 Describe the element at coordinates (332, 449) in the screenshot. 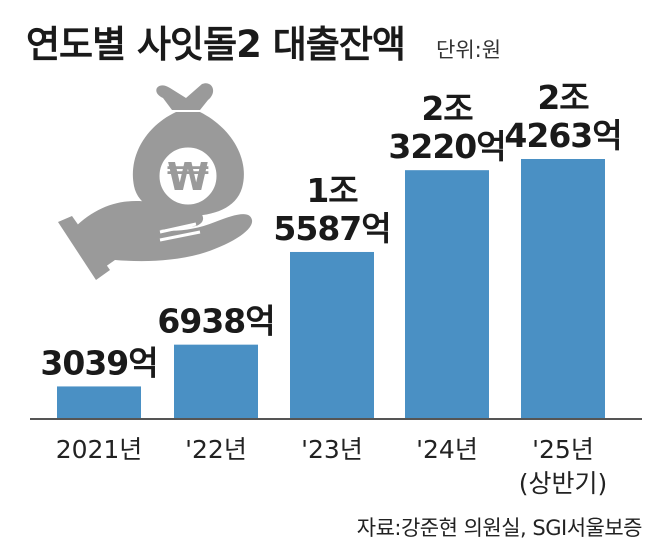

I see `category-label-3: '23년` at that location.